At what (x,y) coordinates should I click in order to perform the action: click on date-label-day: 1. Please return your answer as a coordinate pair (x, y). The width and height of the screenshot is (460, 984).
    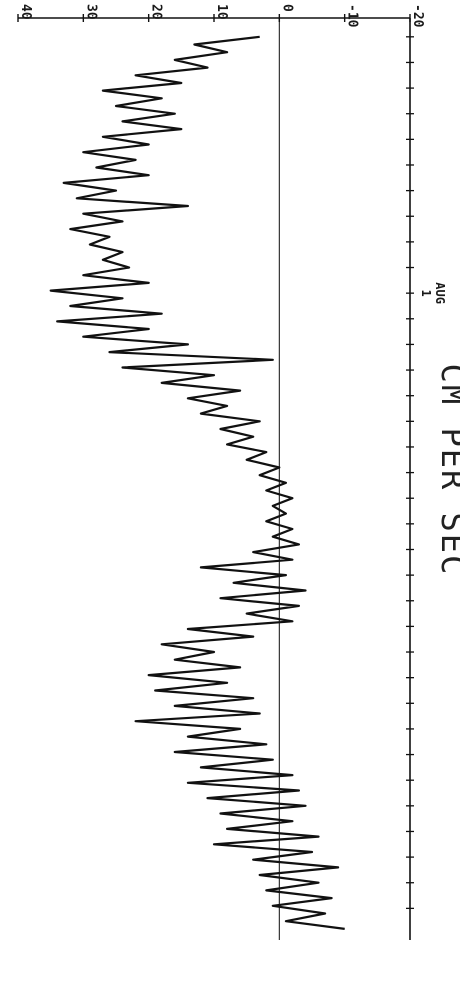
    Looking at the image, I should click on (426, 293).